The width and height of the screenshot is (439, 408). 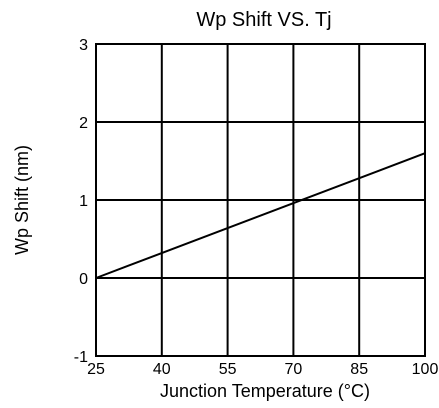 What do you see at coordinates (162, 369) in the screenshot?
I see `x-tick-label: 40` at bounding box center [162, 369].